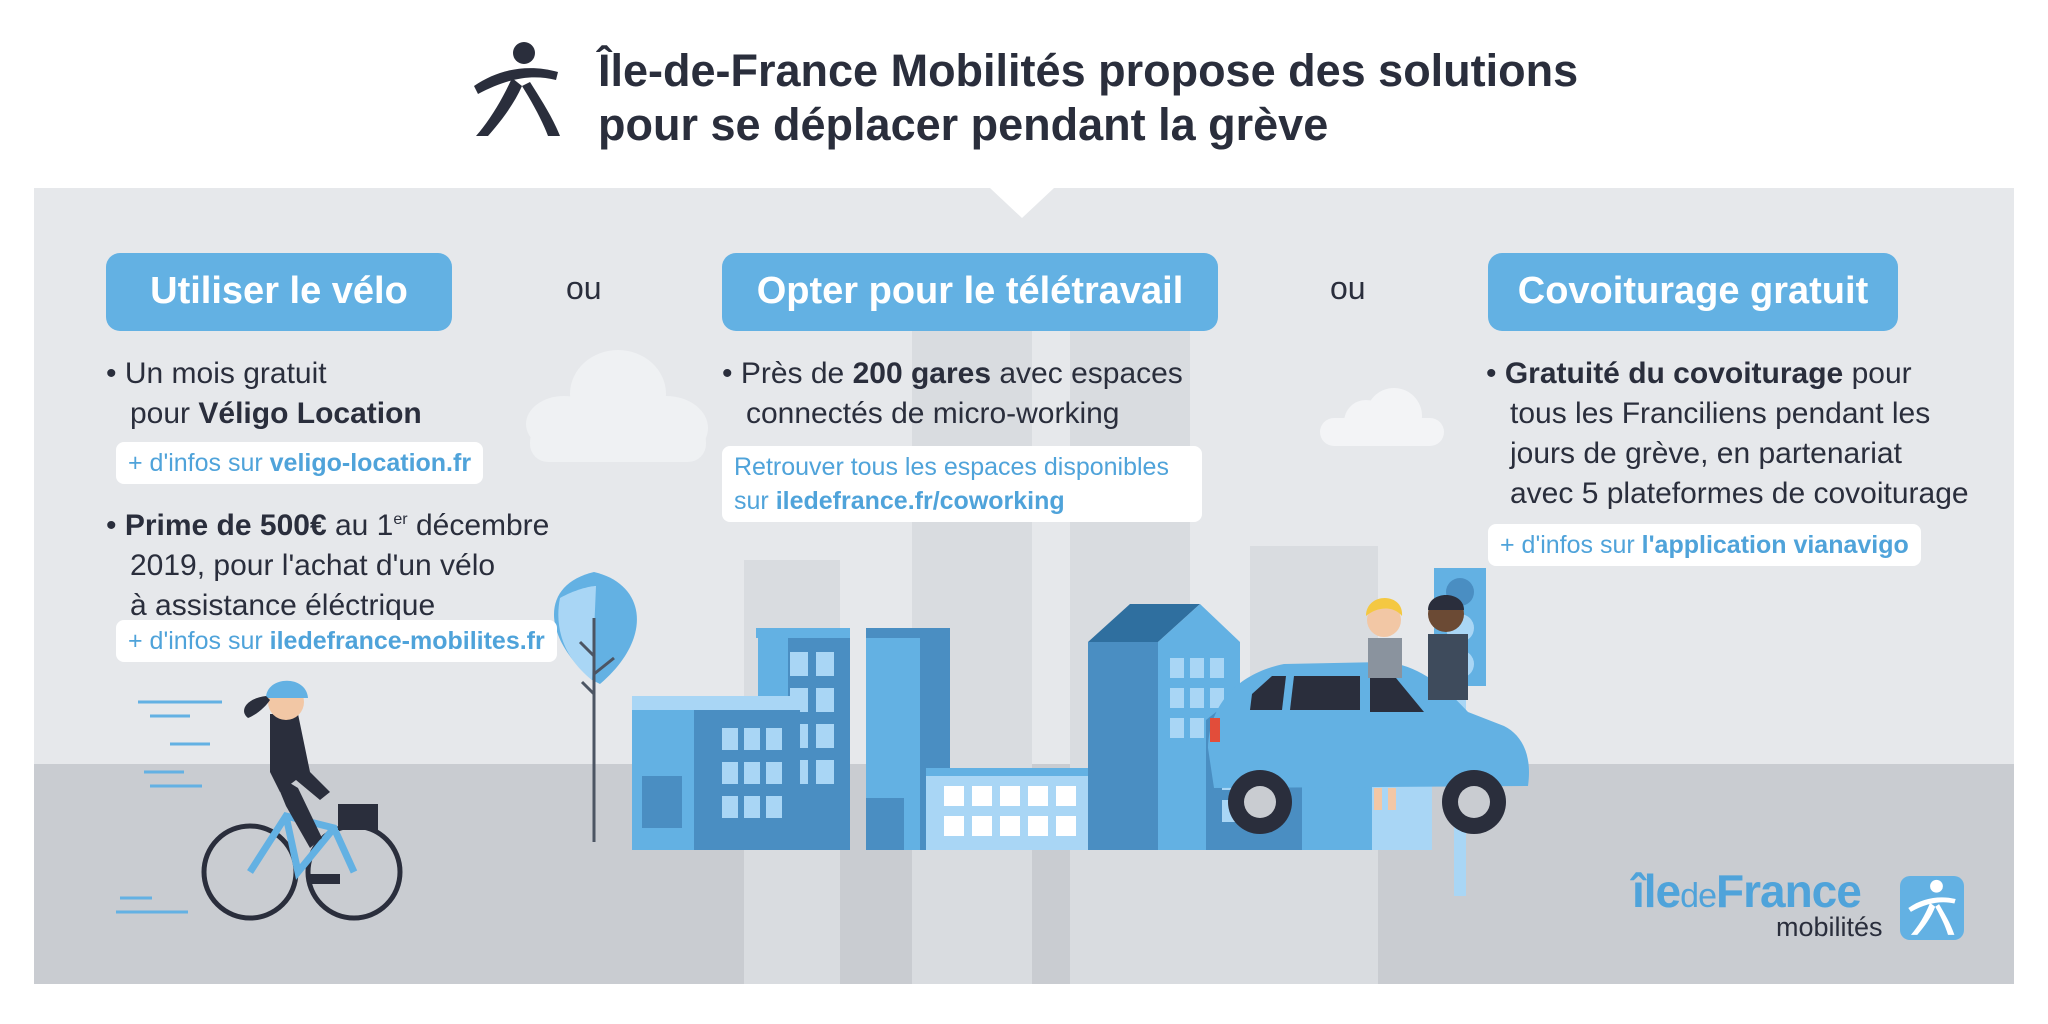 This screenshot has width=2048, height=1024. Describe the element at coordinates (407, 641) in the screenshot. I see `link-url: iledefrance-mobilites.fr` at that location.